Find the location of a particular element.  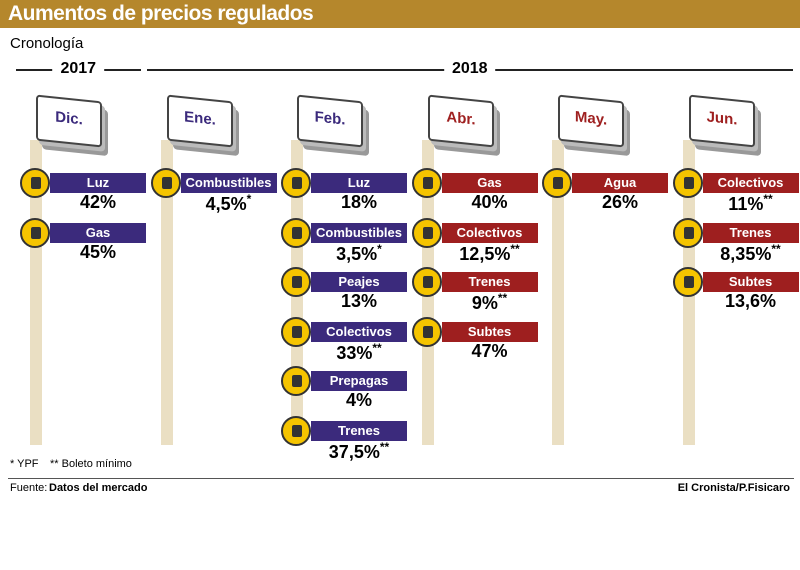

month-label: Abr. is located at coordinates (460, 118).